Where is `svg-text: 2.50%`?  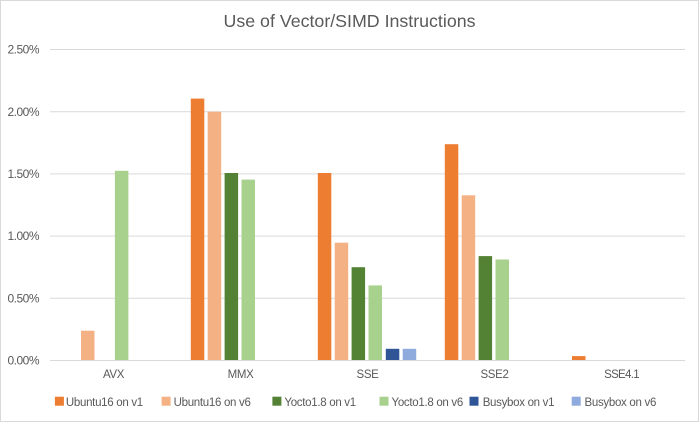 svg-text: 2.50% is located at coordinates (23, 50).